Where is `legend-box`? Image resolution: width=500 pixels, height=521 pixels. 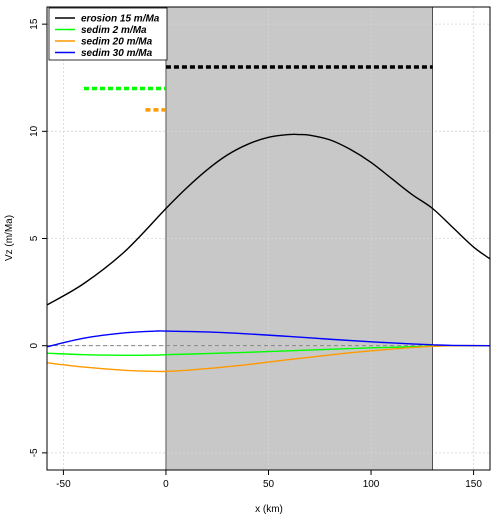
legend-box is located at coordinates (108, 34).